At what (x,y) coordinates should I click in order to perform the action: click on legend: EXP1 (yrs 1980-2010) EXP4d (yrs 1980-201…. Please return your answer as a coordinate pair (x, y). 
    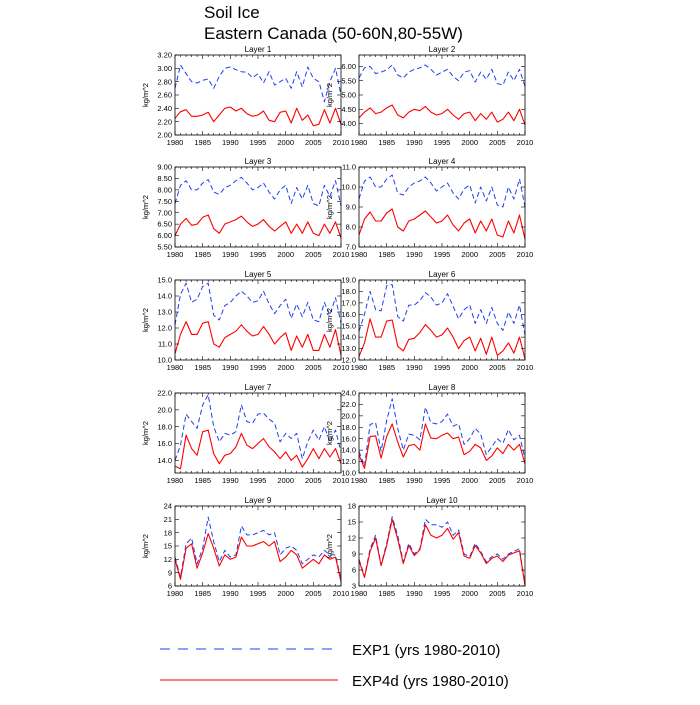
    Looking at the image, I should click on (334, 666).